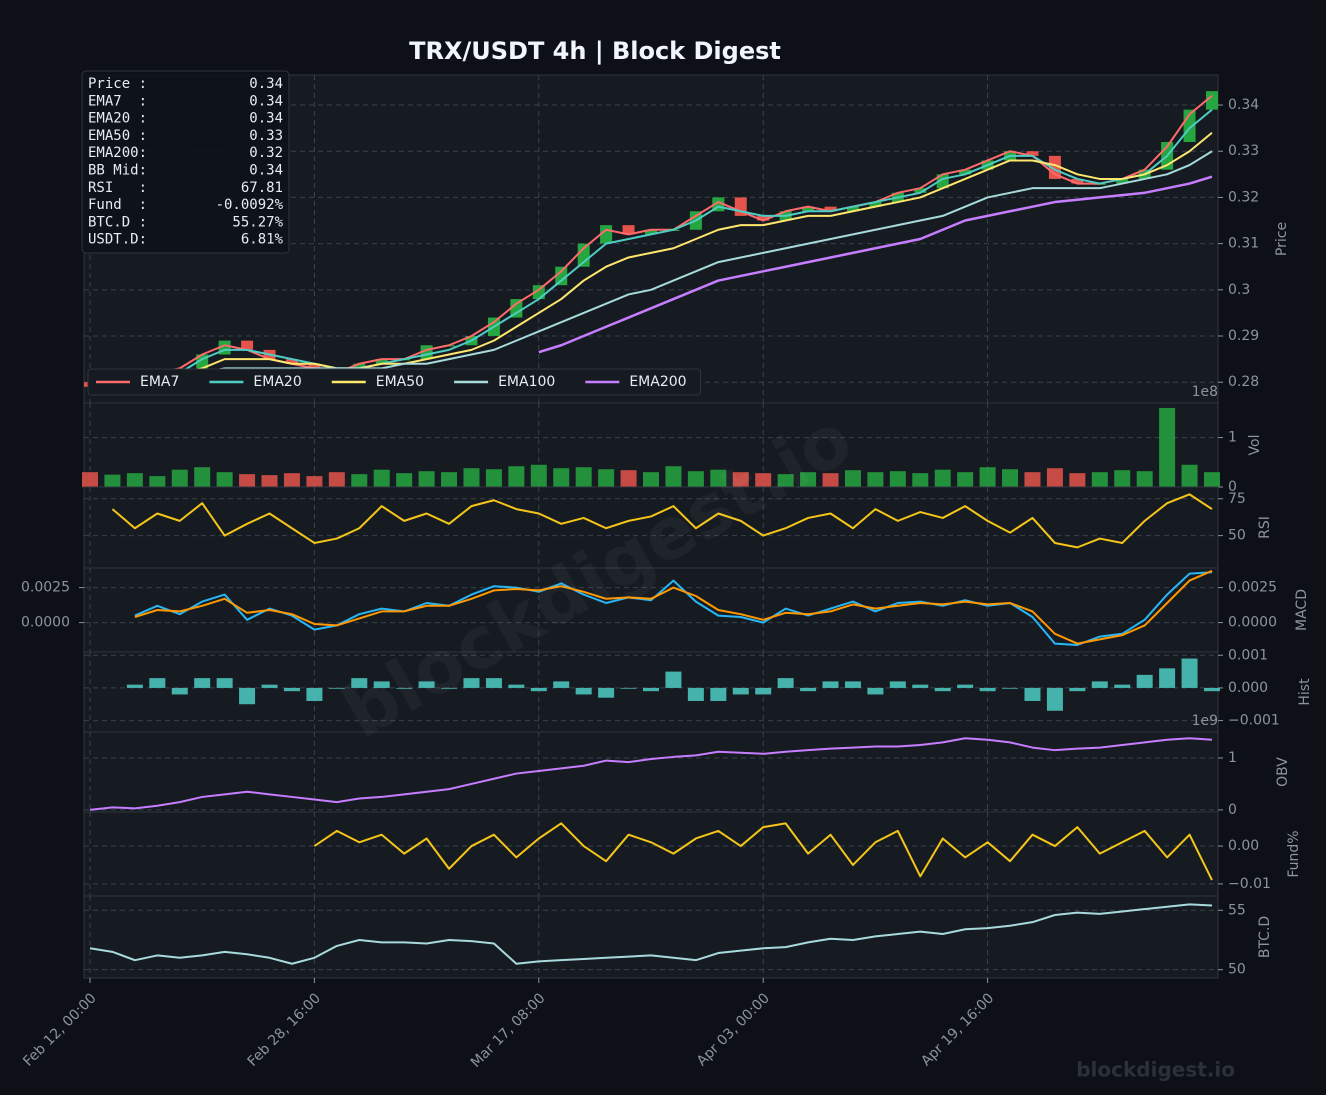  Describe the element at coordinates (1243, 336) in the screenshot. I see `y-tick-label: 0.29` at that location.